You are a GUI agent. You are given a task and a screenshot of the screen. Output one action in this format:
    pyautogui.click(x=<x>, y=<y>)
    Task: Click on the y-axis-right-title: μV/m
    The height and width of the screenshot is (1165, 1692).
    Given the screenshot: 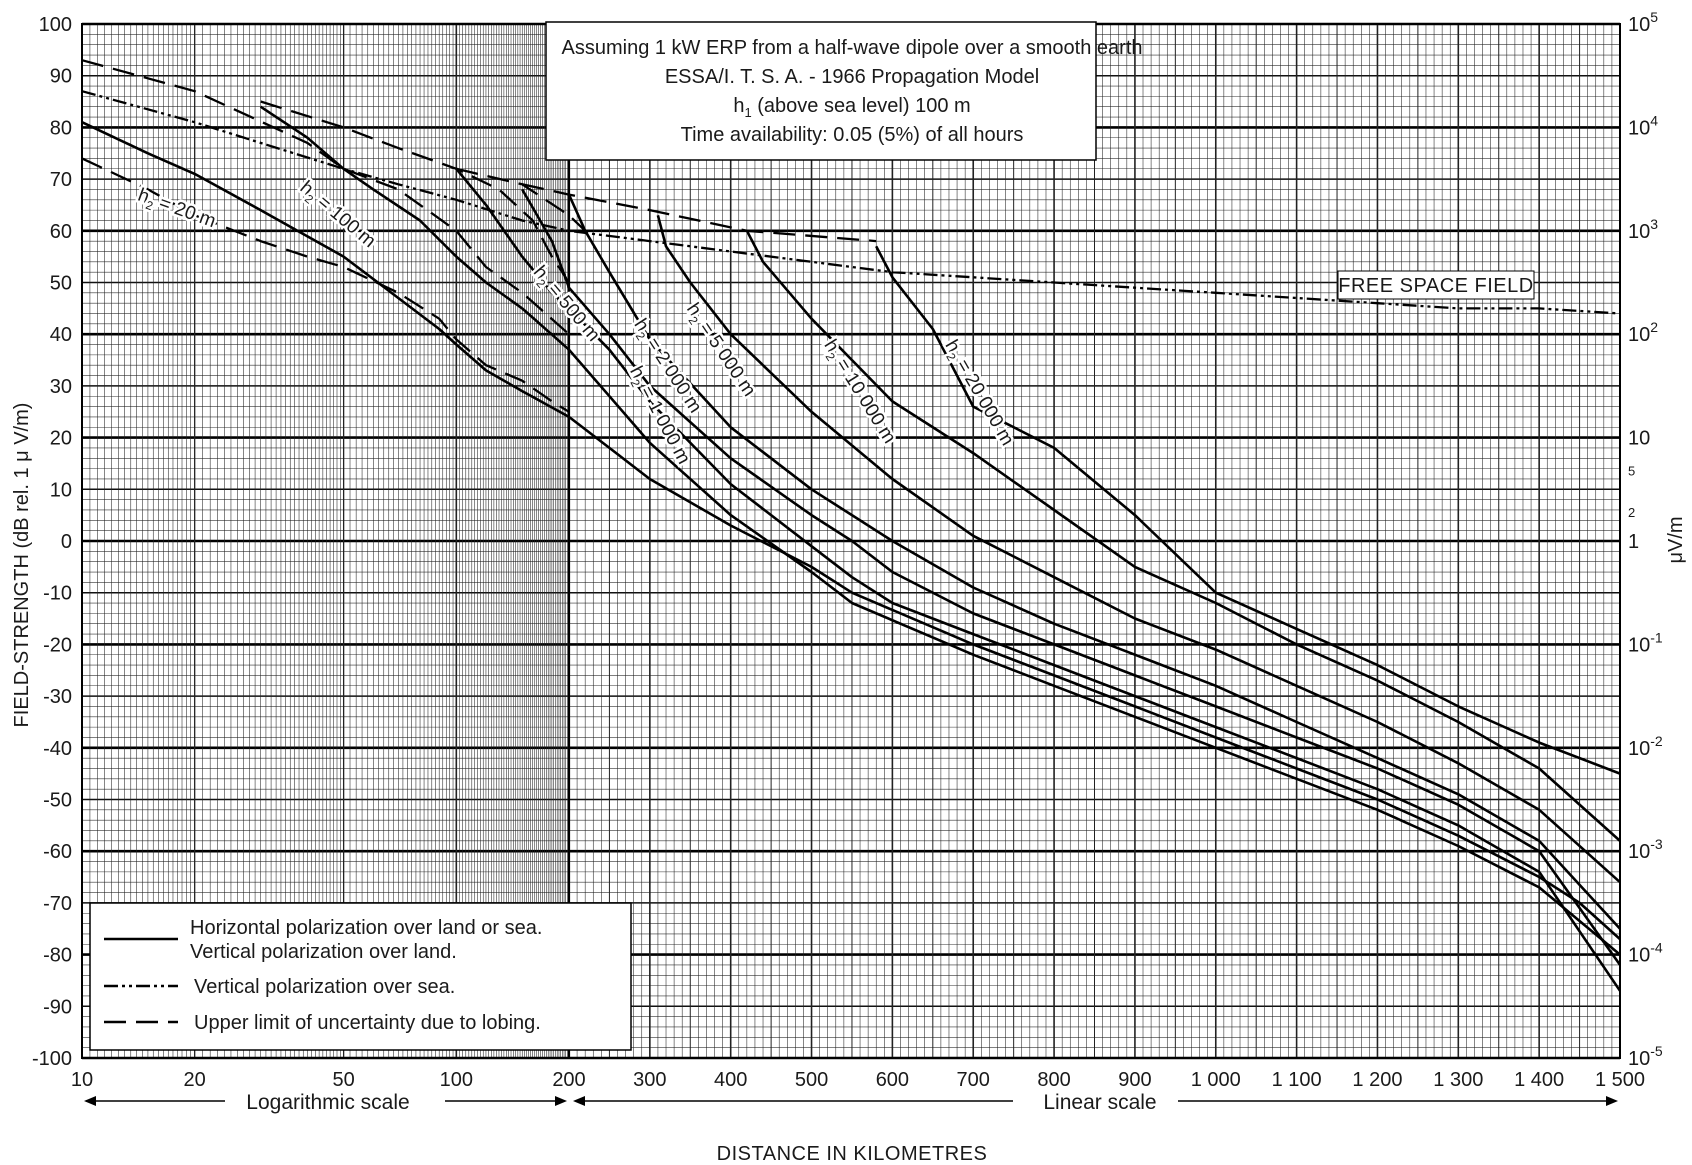 What is the action you would take?
    pyautogui.click(x=1676, y=539)
    